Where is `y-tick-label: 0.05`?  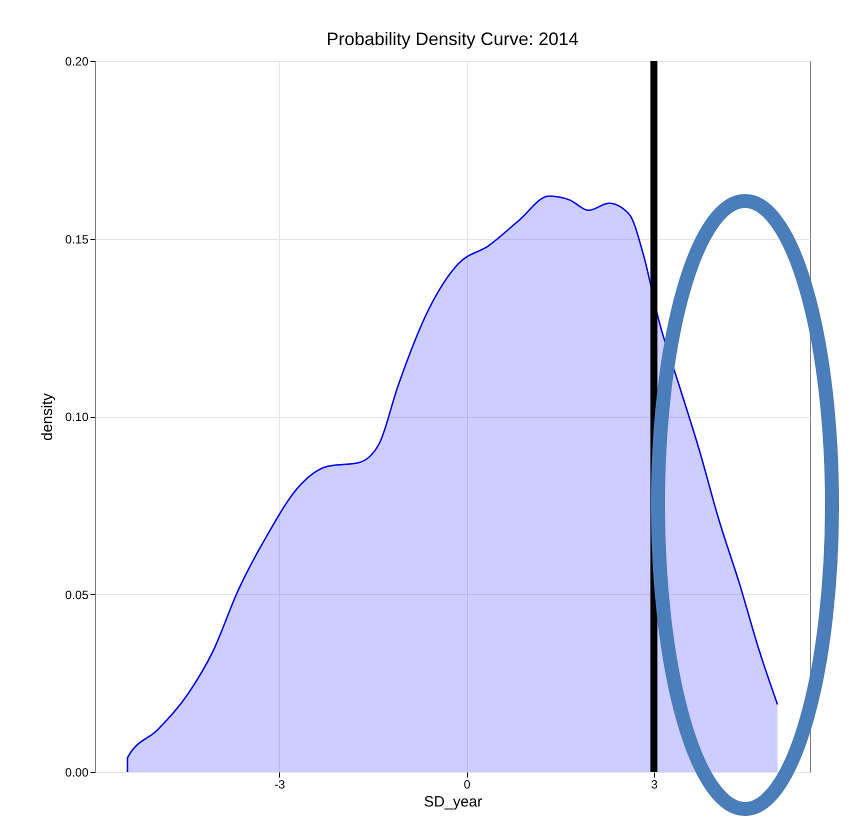
y-tick-label: 0.05 is located at coordinates (77, 595).